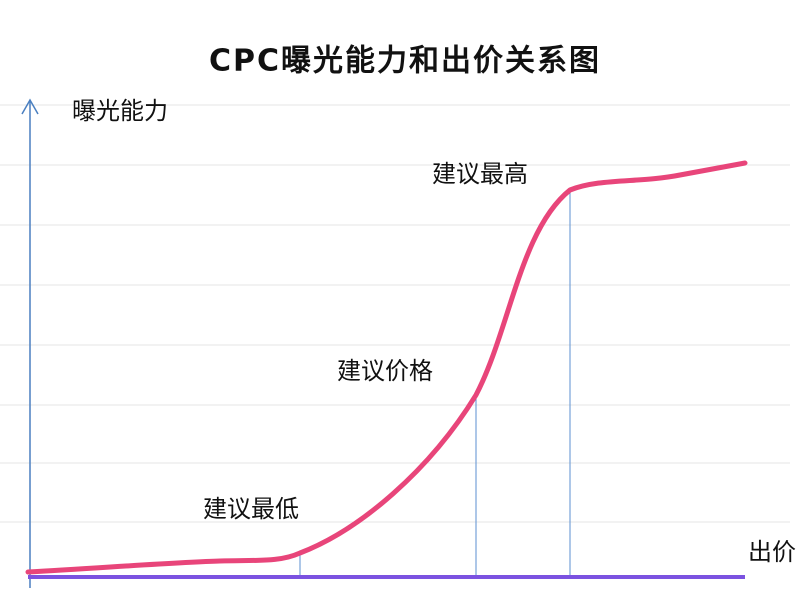 The width and height of the screenshot is (811, 595). I want to click on x-axis-label: 出价, so click(772, 552).